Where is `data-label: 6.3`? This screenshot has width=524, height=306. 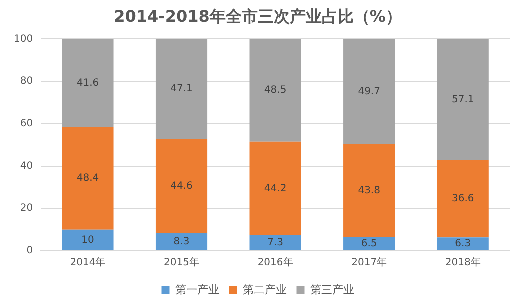 data-label: 6.3 is located at coordinates (463, 244).